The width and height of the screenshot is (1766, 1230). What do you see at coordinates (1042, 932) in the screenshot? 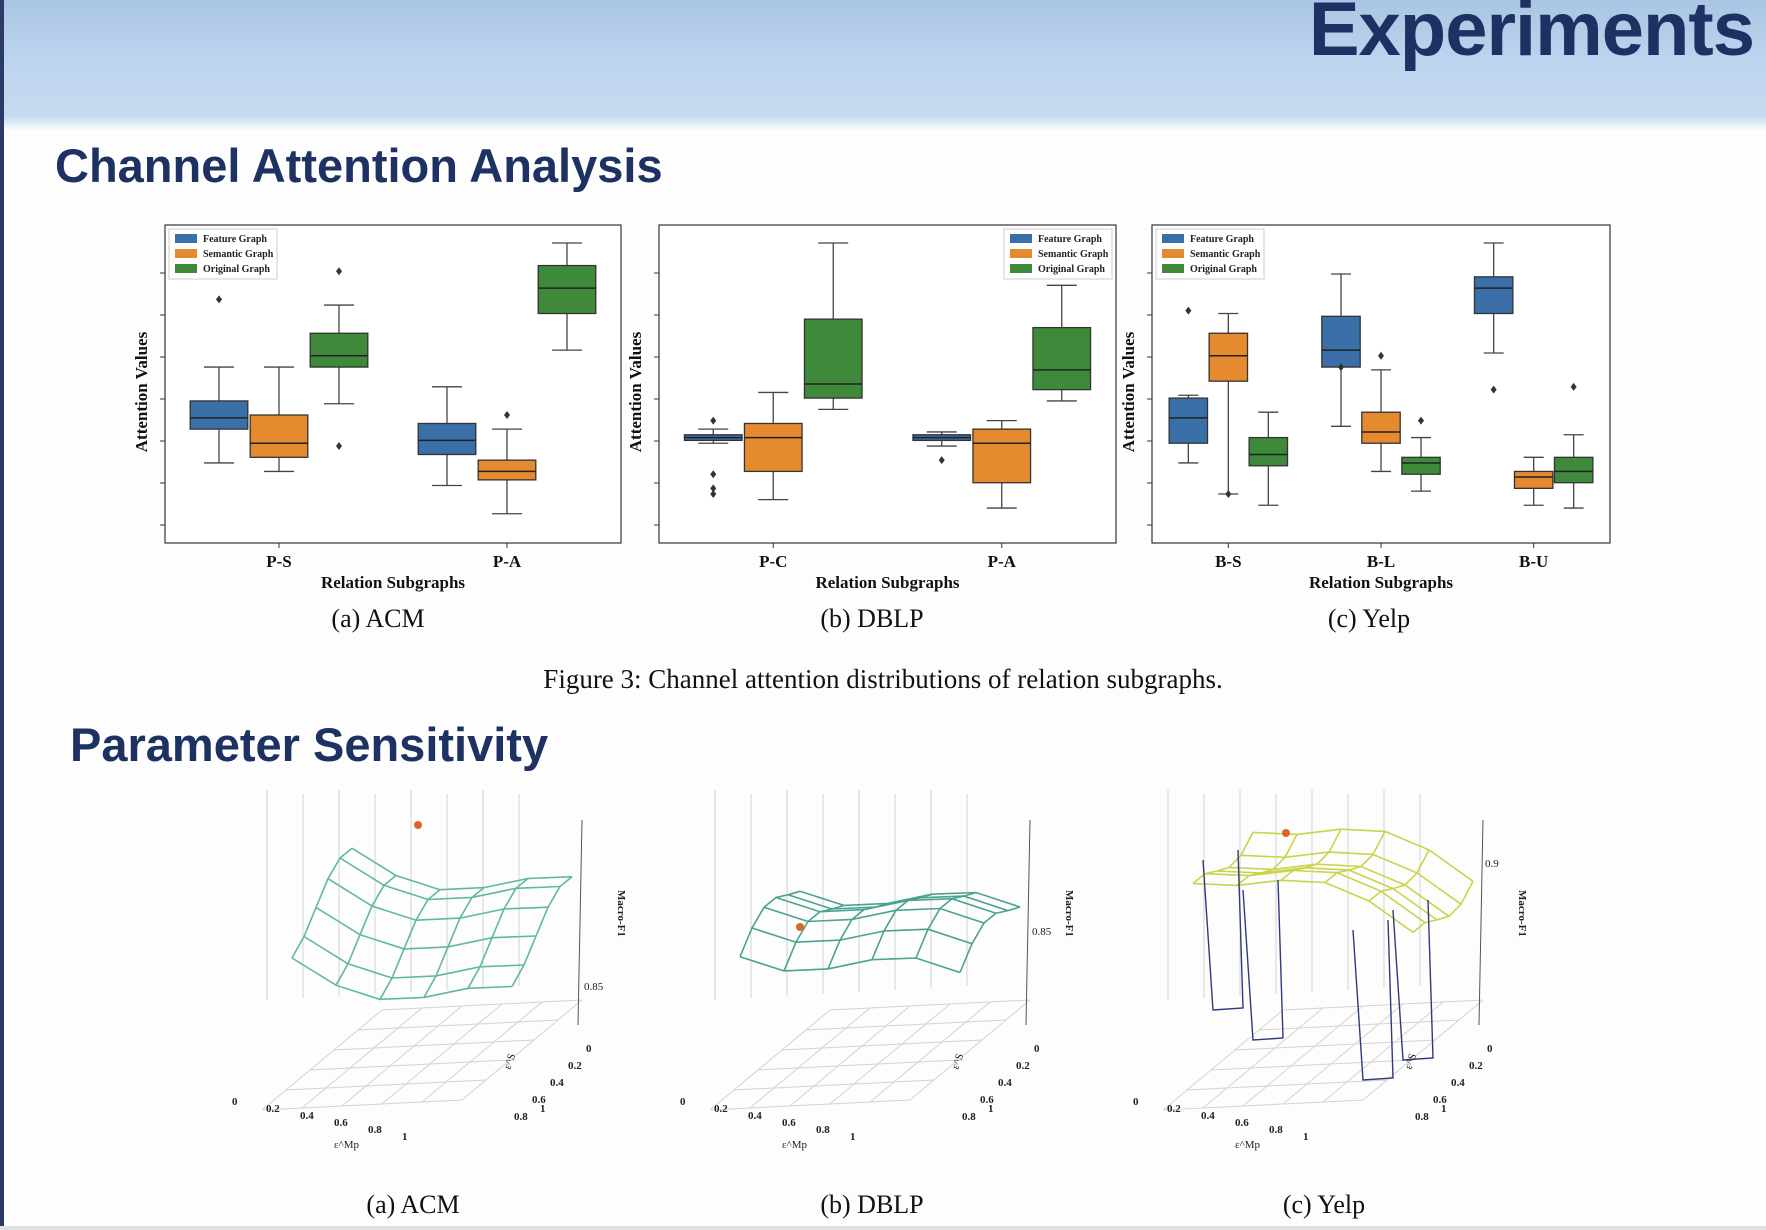
I see `z-tick-label: 0.85` at bounding box center [1042, 932].